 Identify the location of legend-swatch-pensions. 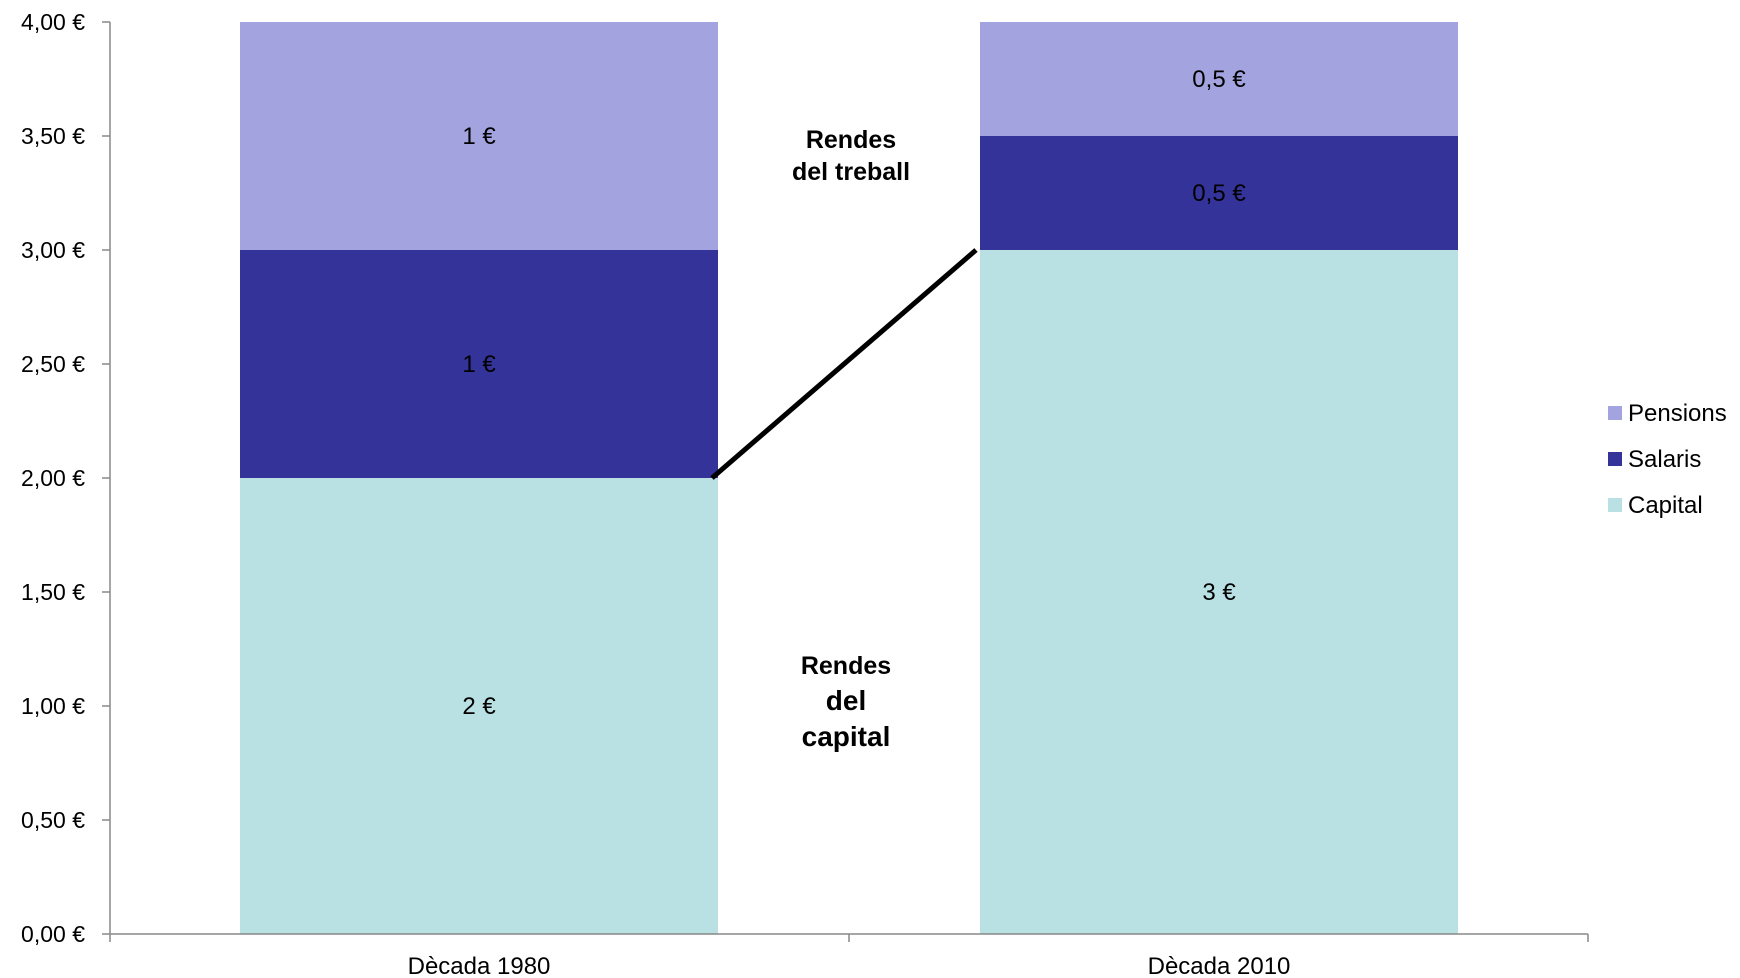
(1615, 413).